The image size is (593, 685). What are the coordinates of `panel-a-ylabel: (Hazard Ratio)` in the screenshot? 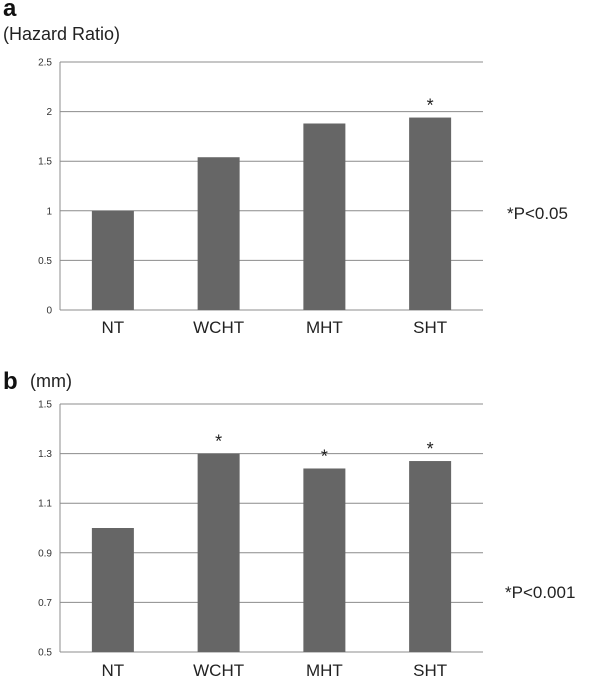 It's located at (61, 34).